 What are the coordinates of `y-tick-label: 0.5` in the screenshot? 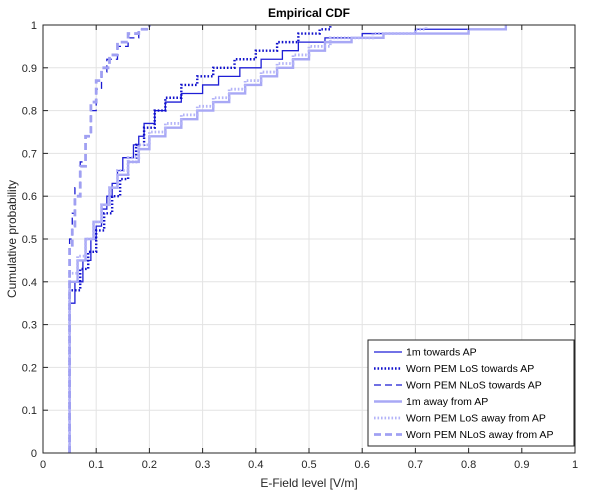 It's located at (29, 240).